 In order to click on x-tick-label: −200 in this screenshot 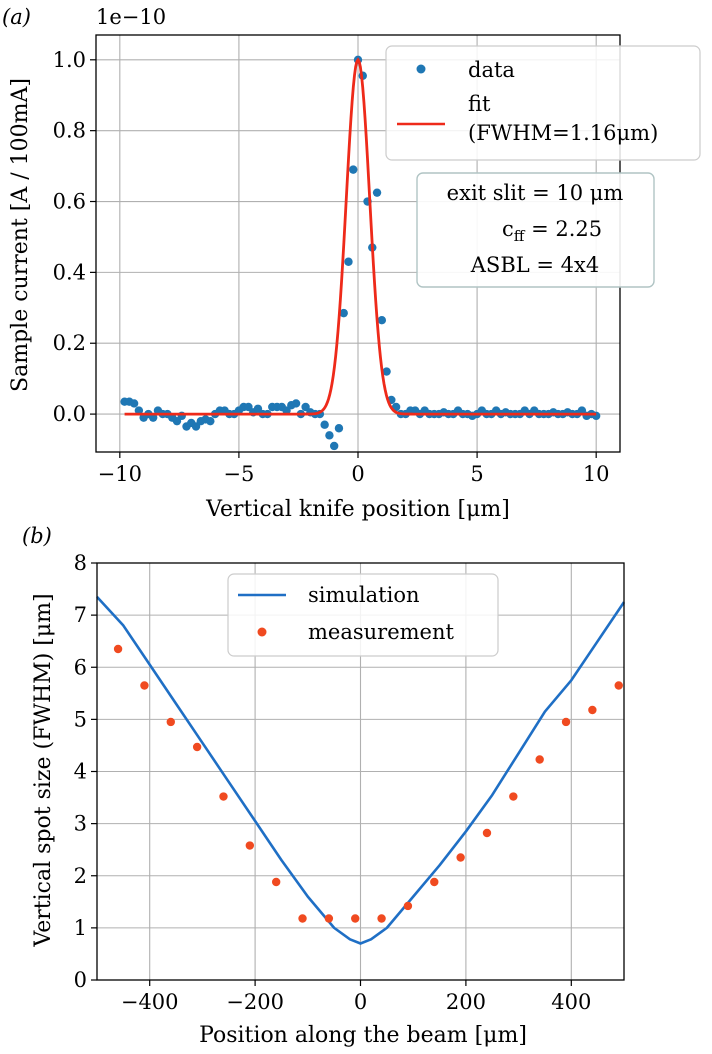, I will do `click(255, 1002)`.